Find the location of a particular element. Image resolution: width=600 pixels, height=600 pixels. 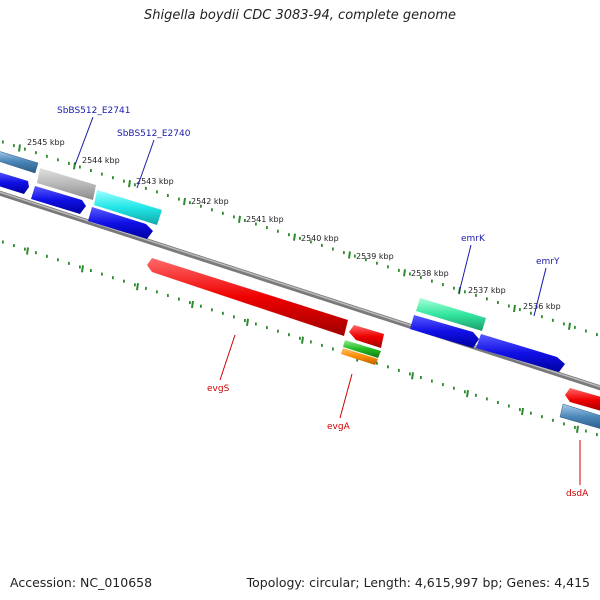

kbp-label-2537: 2537 kbp is located at coordinates (487, 290).